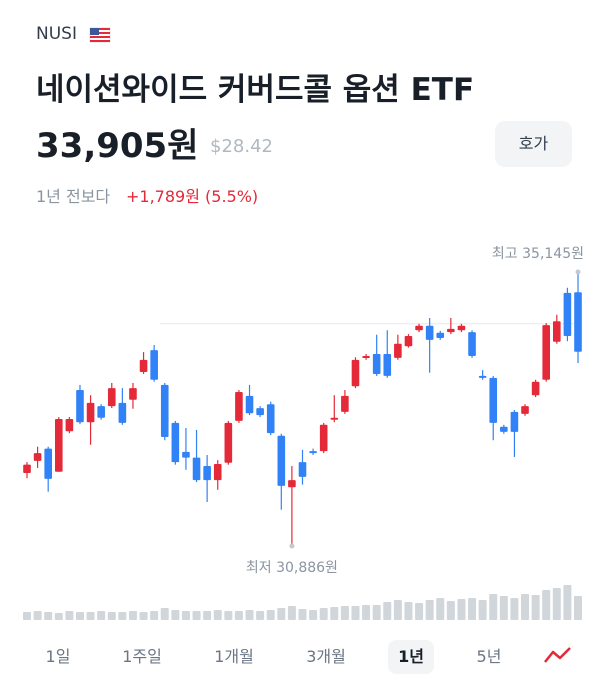 Image resolution: width=606 pixels, height=691 pixels. What do you see at coordinates (557, 655) in the screenshot?
I see `chart-icon` at bounding box center [557, 655].